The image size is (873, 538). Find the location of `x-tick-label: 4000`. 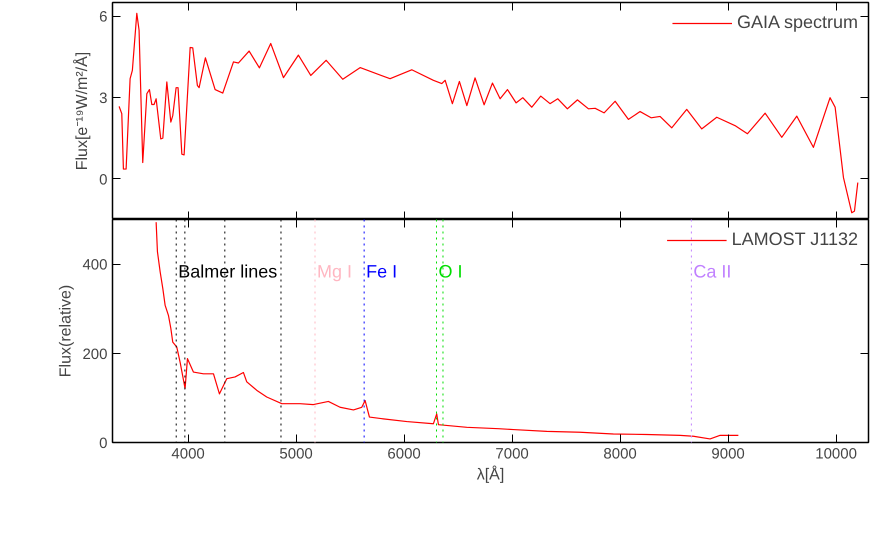

x-tick-label: 4000 is located at coordinates (188, 454).